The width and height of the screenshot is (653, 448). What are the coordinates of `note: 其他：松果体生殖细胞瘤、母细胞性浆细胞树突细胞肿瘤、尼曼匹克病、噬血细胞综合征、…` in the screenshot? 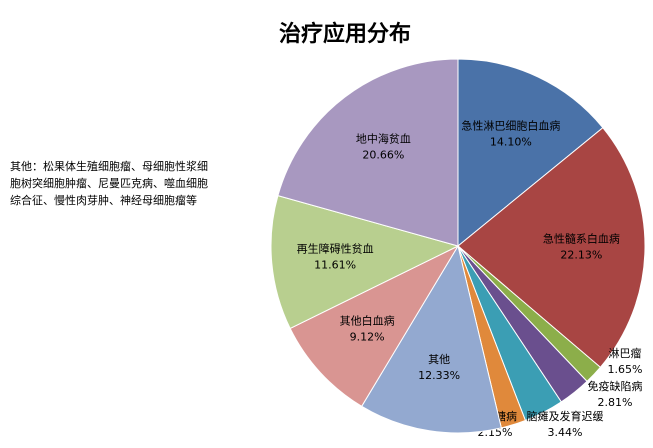 It's located at (109, 183).